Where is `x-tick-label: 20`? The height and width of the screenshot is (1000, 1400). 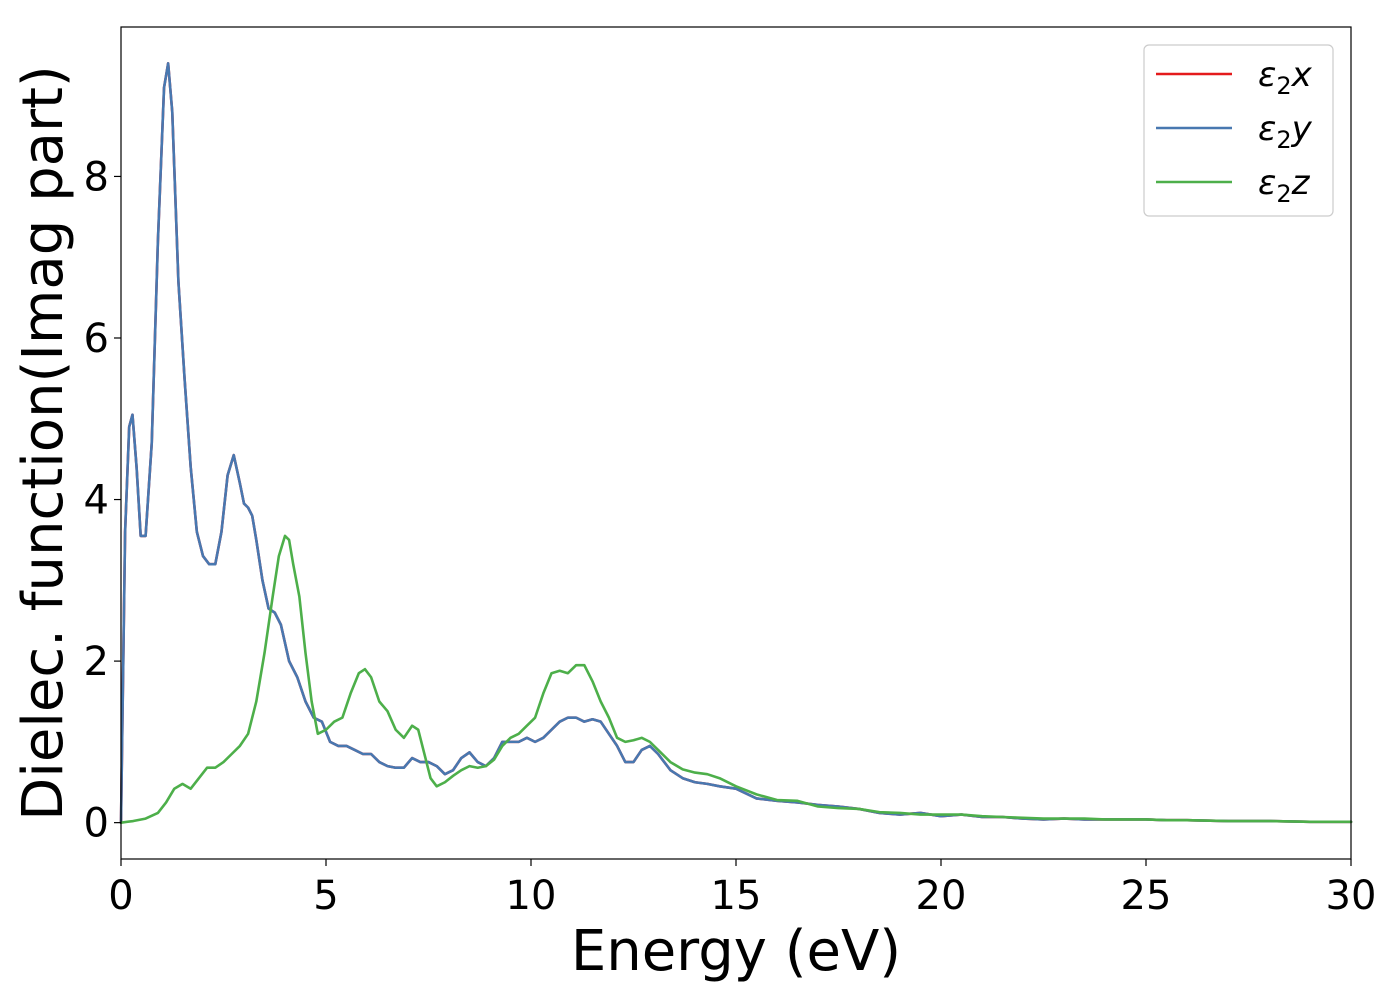 x-tick-label: 20 is located at coordinates (941, 896).